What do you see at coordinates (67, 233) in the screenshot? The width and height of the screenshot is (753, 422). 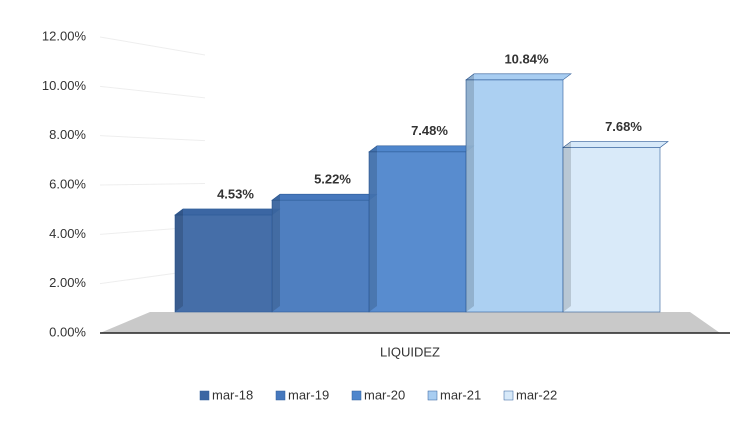 I see `y-tick-label: 4.00%` at bounding box center [67, 233].